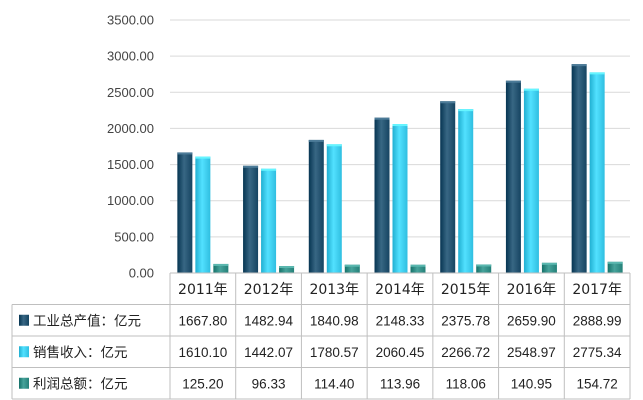 This screenshot has height=400, width=643. I want to click on data-label: 2888.99, so click(597, 320).